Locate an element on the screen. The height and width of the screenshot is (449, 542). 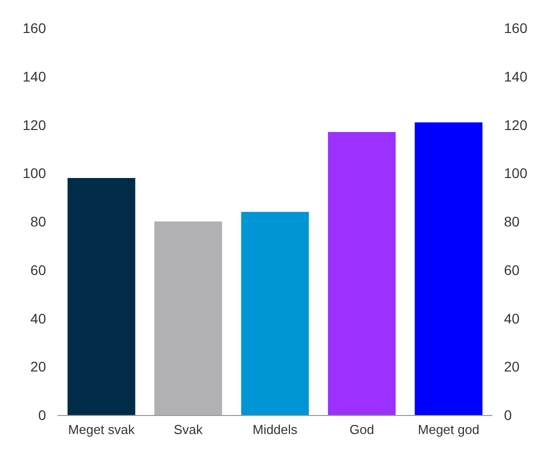
y2-tick-label: 60 is located at coordinates (512, 270).